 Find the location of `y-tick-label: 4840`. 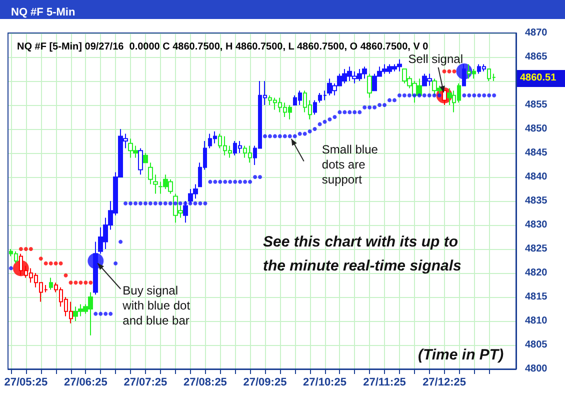

y-tick-label: 4840 is located at coordinates (536, 177).